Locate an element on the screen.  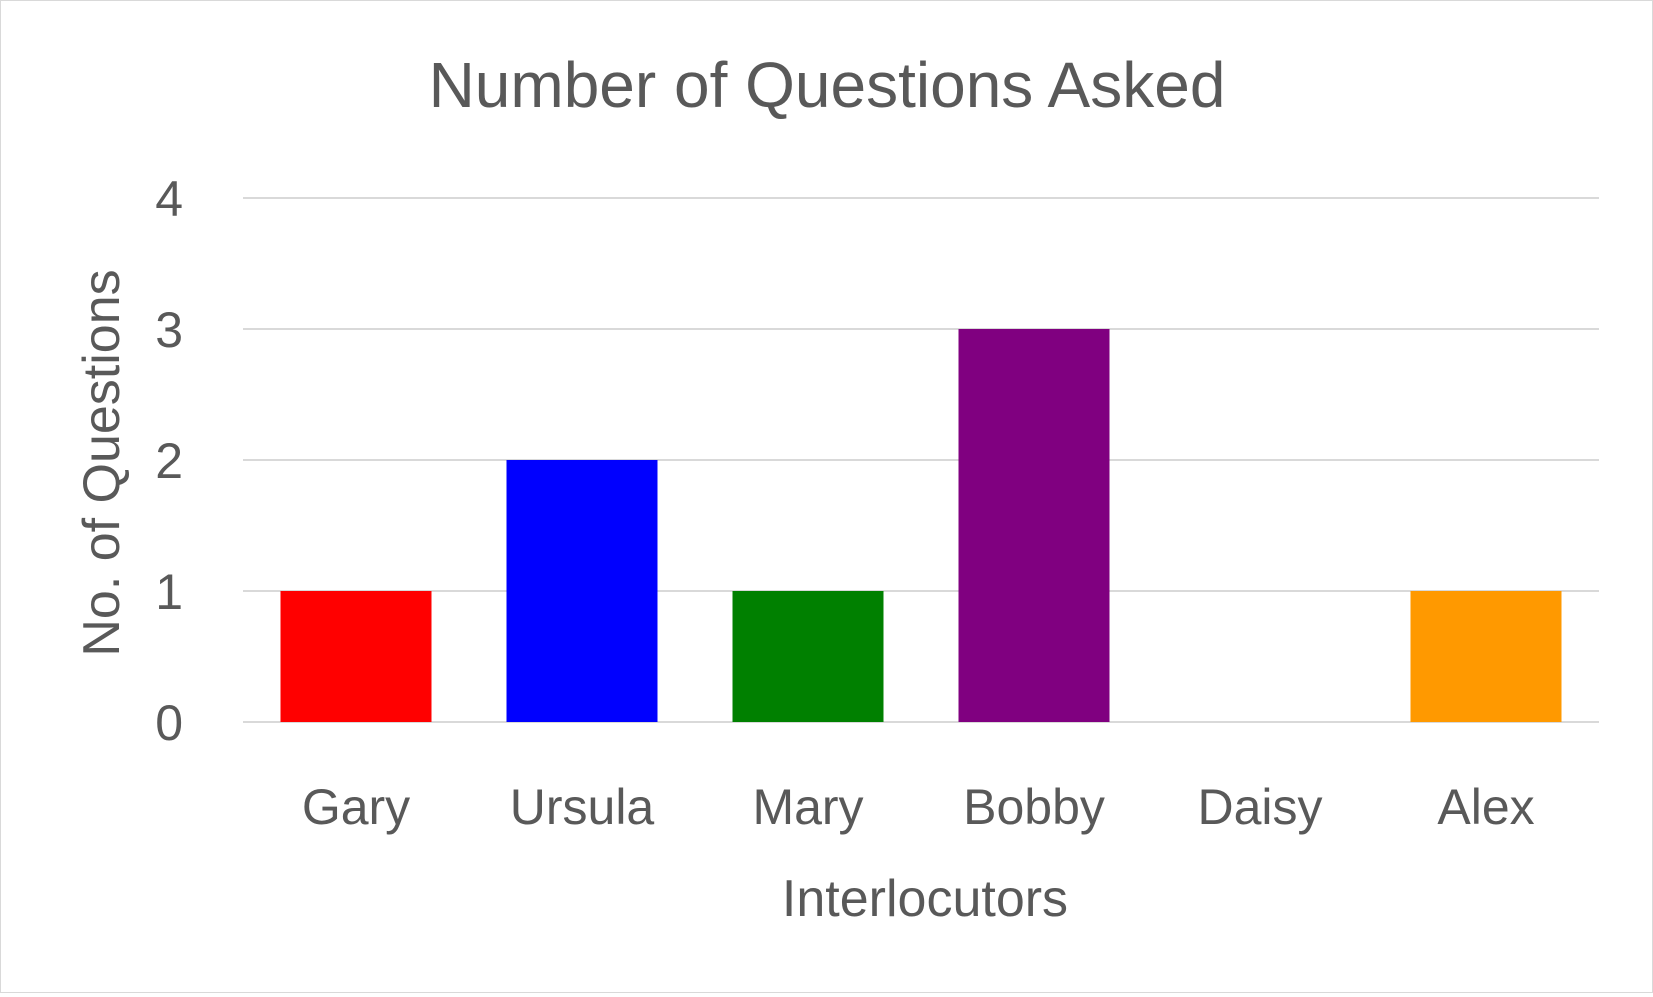
y-axis-label: No. of Questions is located at coordinates (102, 462).